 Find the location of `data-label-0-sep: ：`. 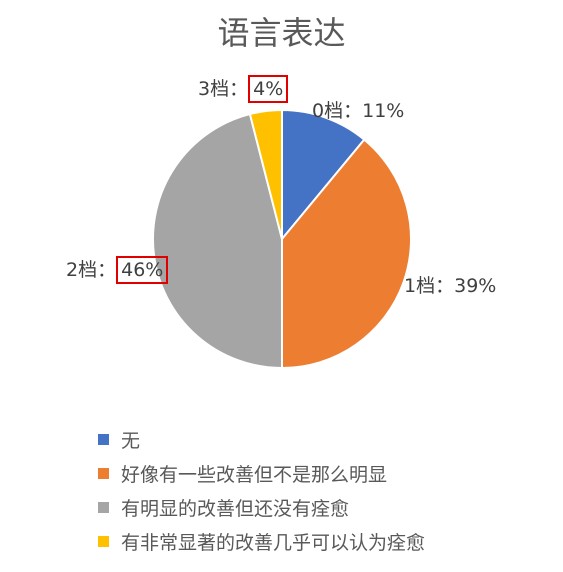

data-label-0-sep: ： is located at coordinates (353, 111).